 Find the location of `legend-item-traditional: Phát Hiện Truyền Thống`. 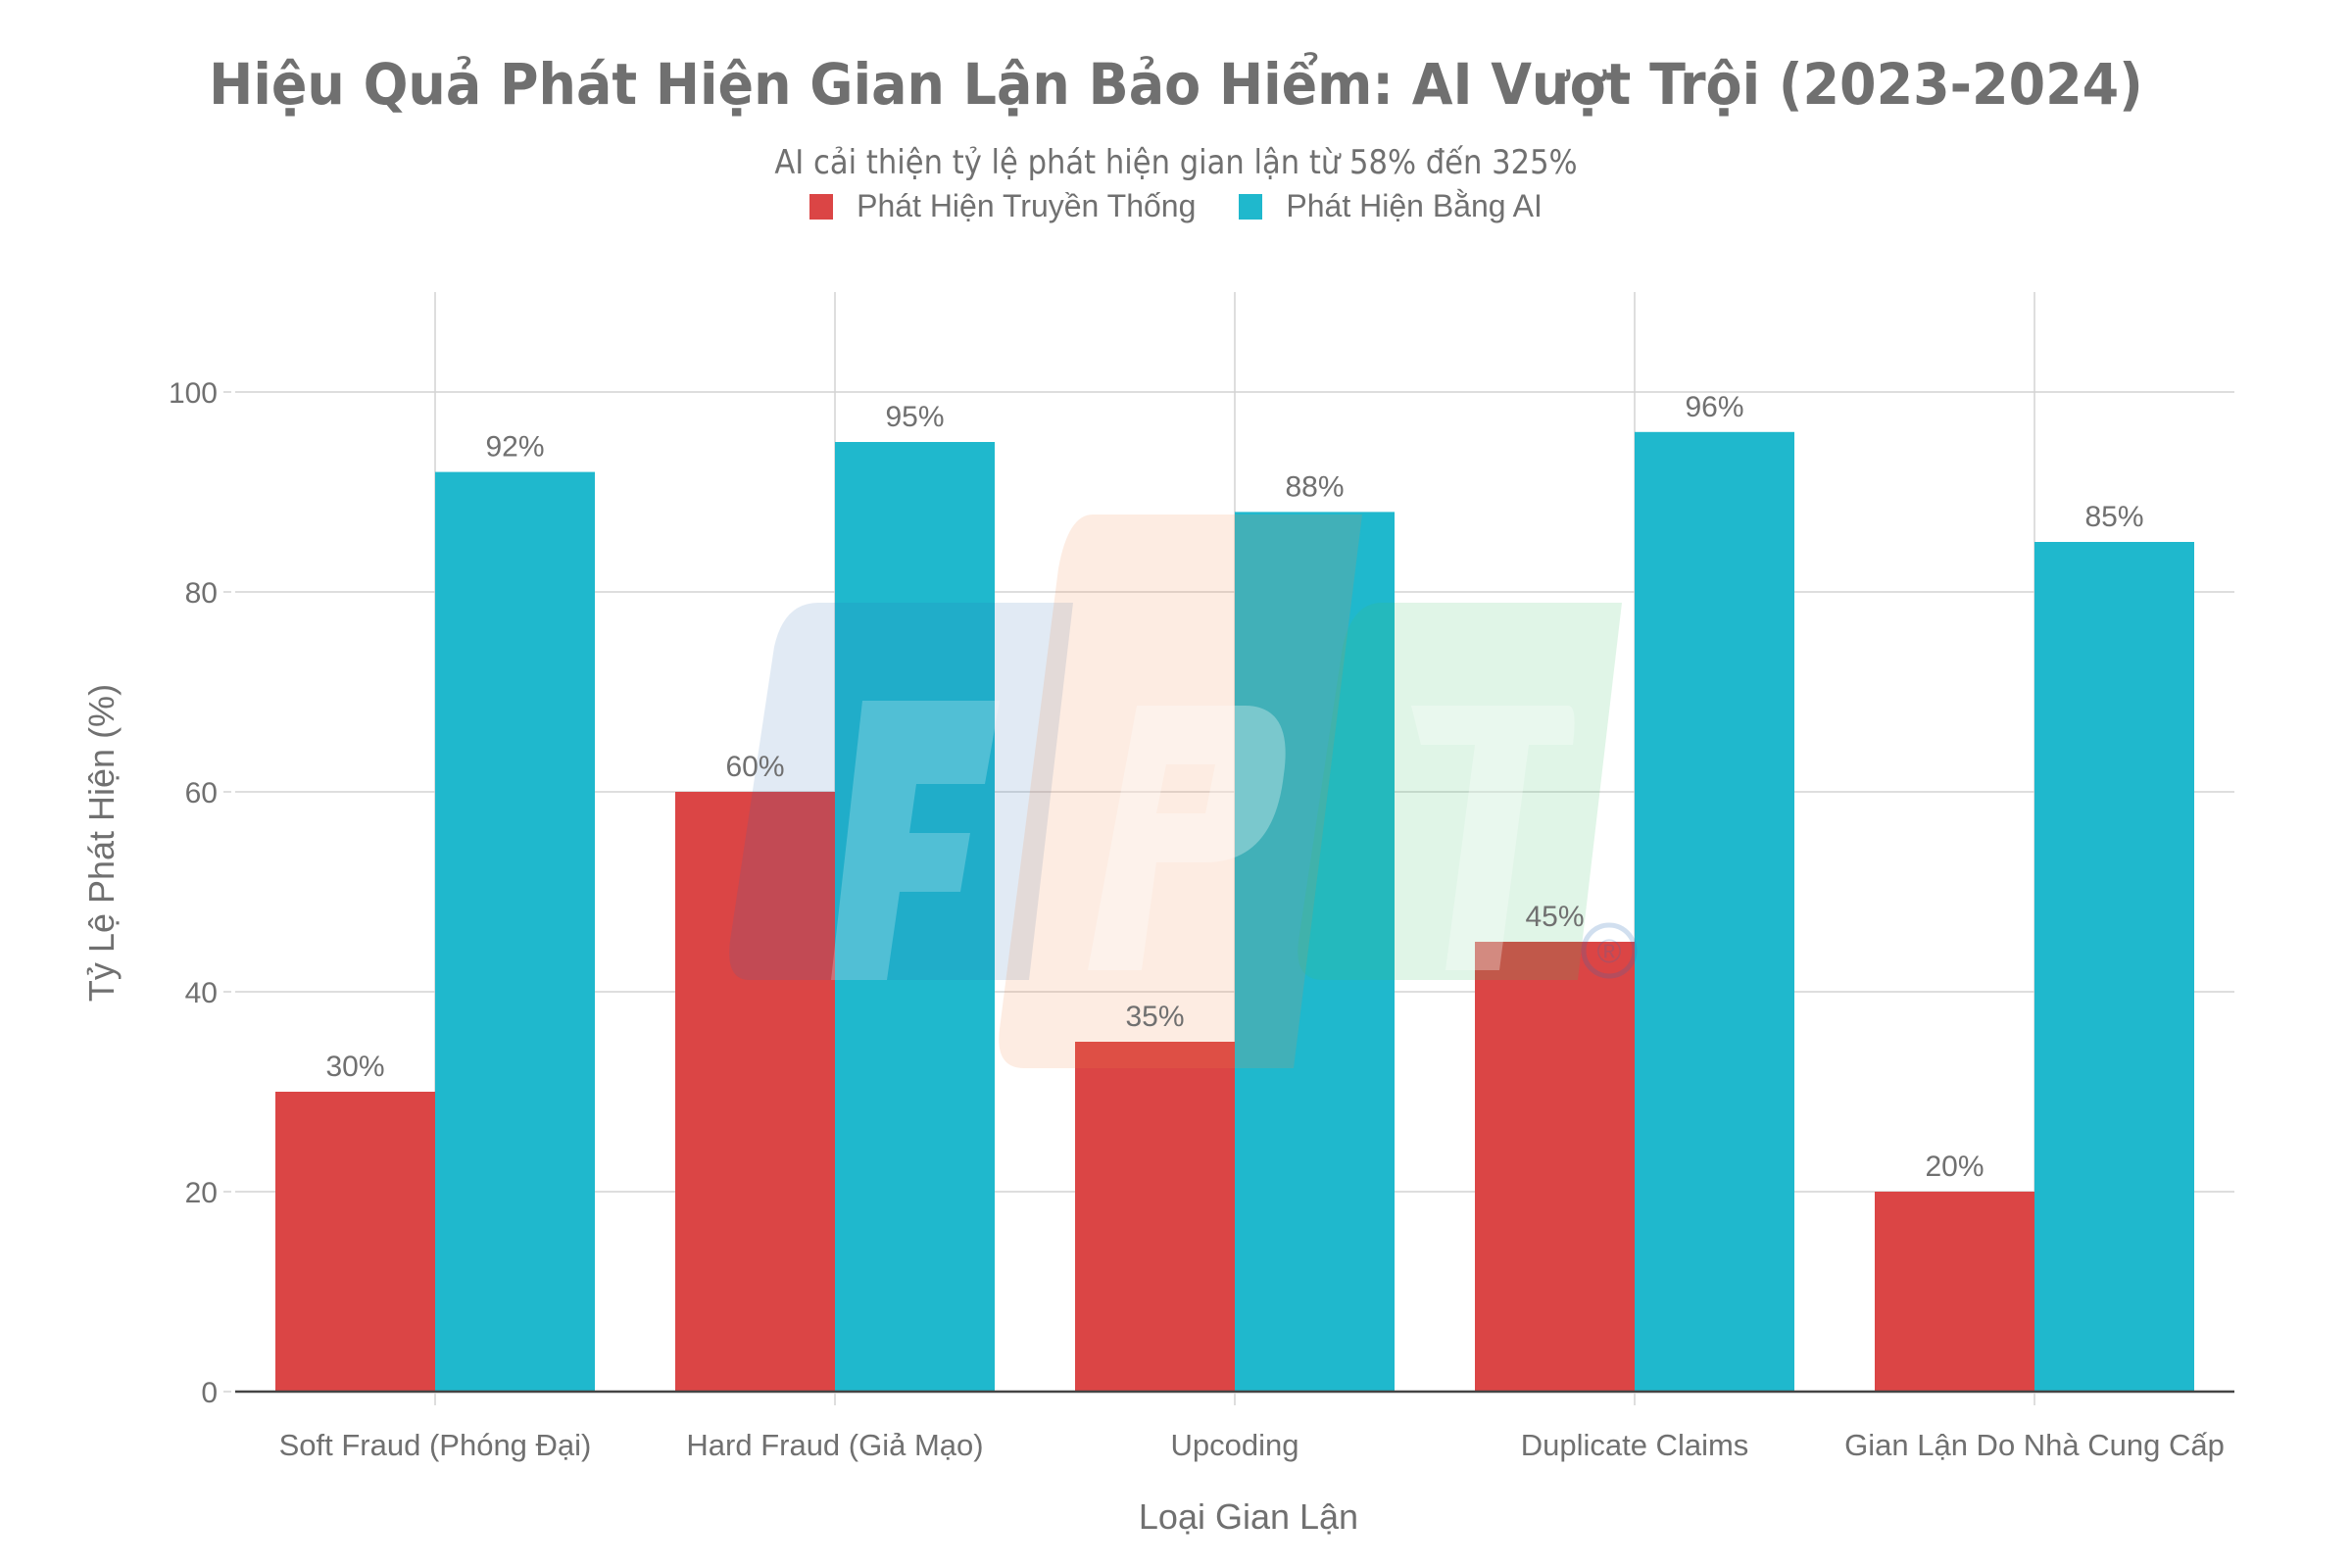

legend-item-traditional: Phát Hiện Truyền Thống is located at coordinates (1002, 206).